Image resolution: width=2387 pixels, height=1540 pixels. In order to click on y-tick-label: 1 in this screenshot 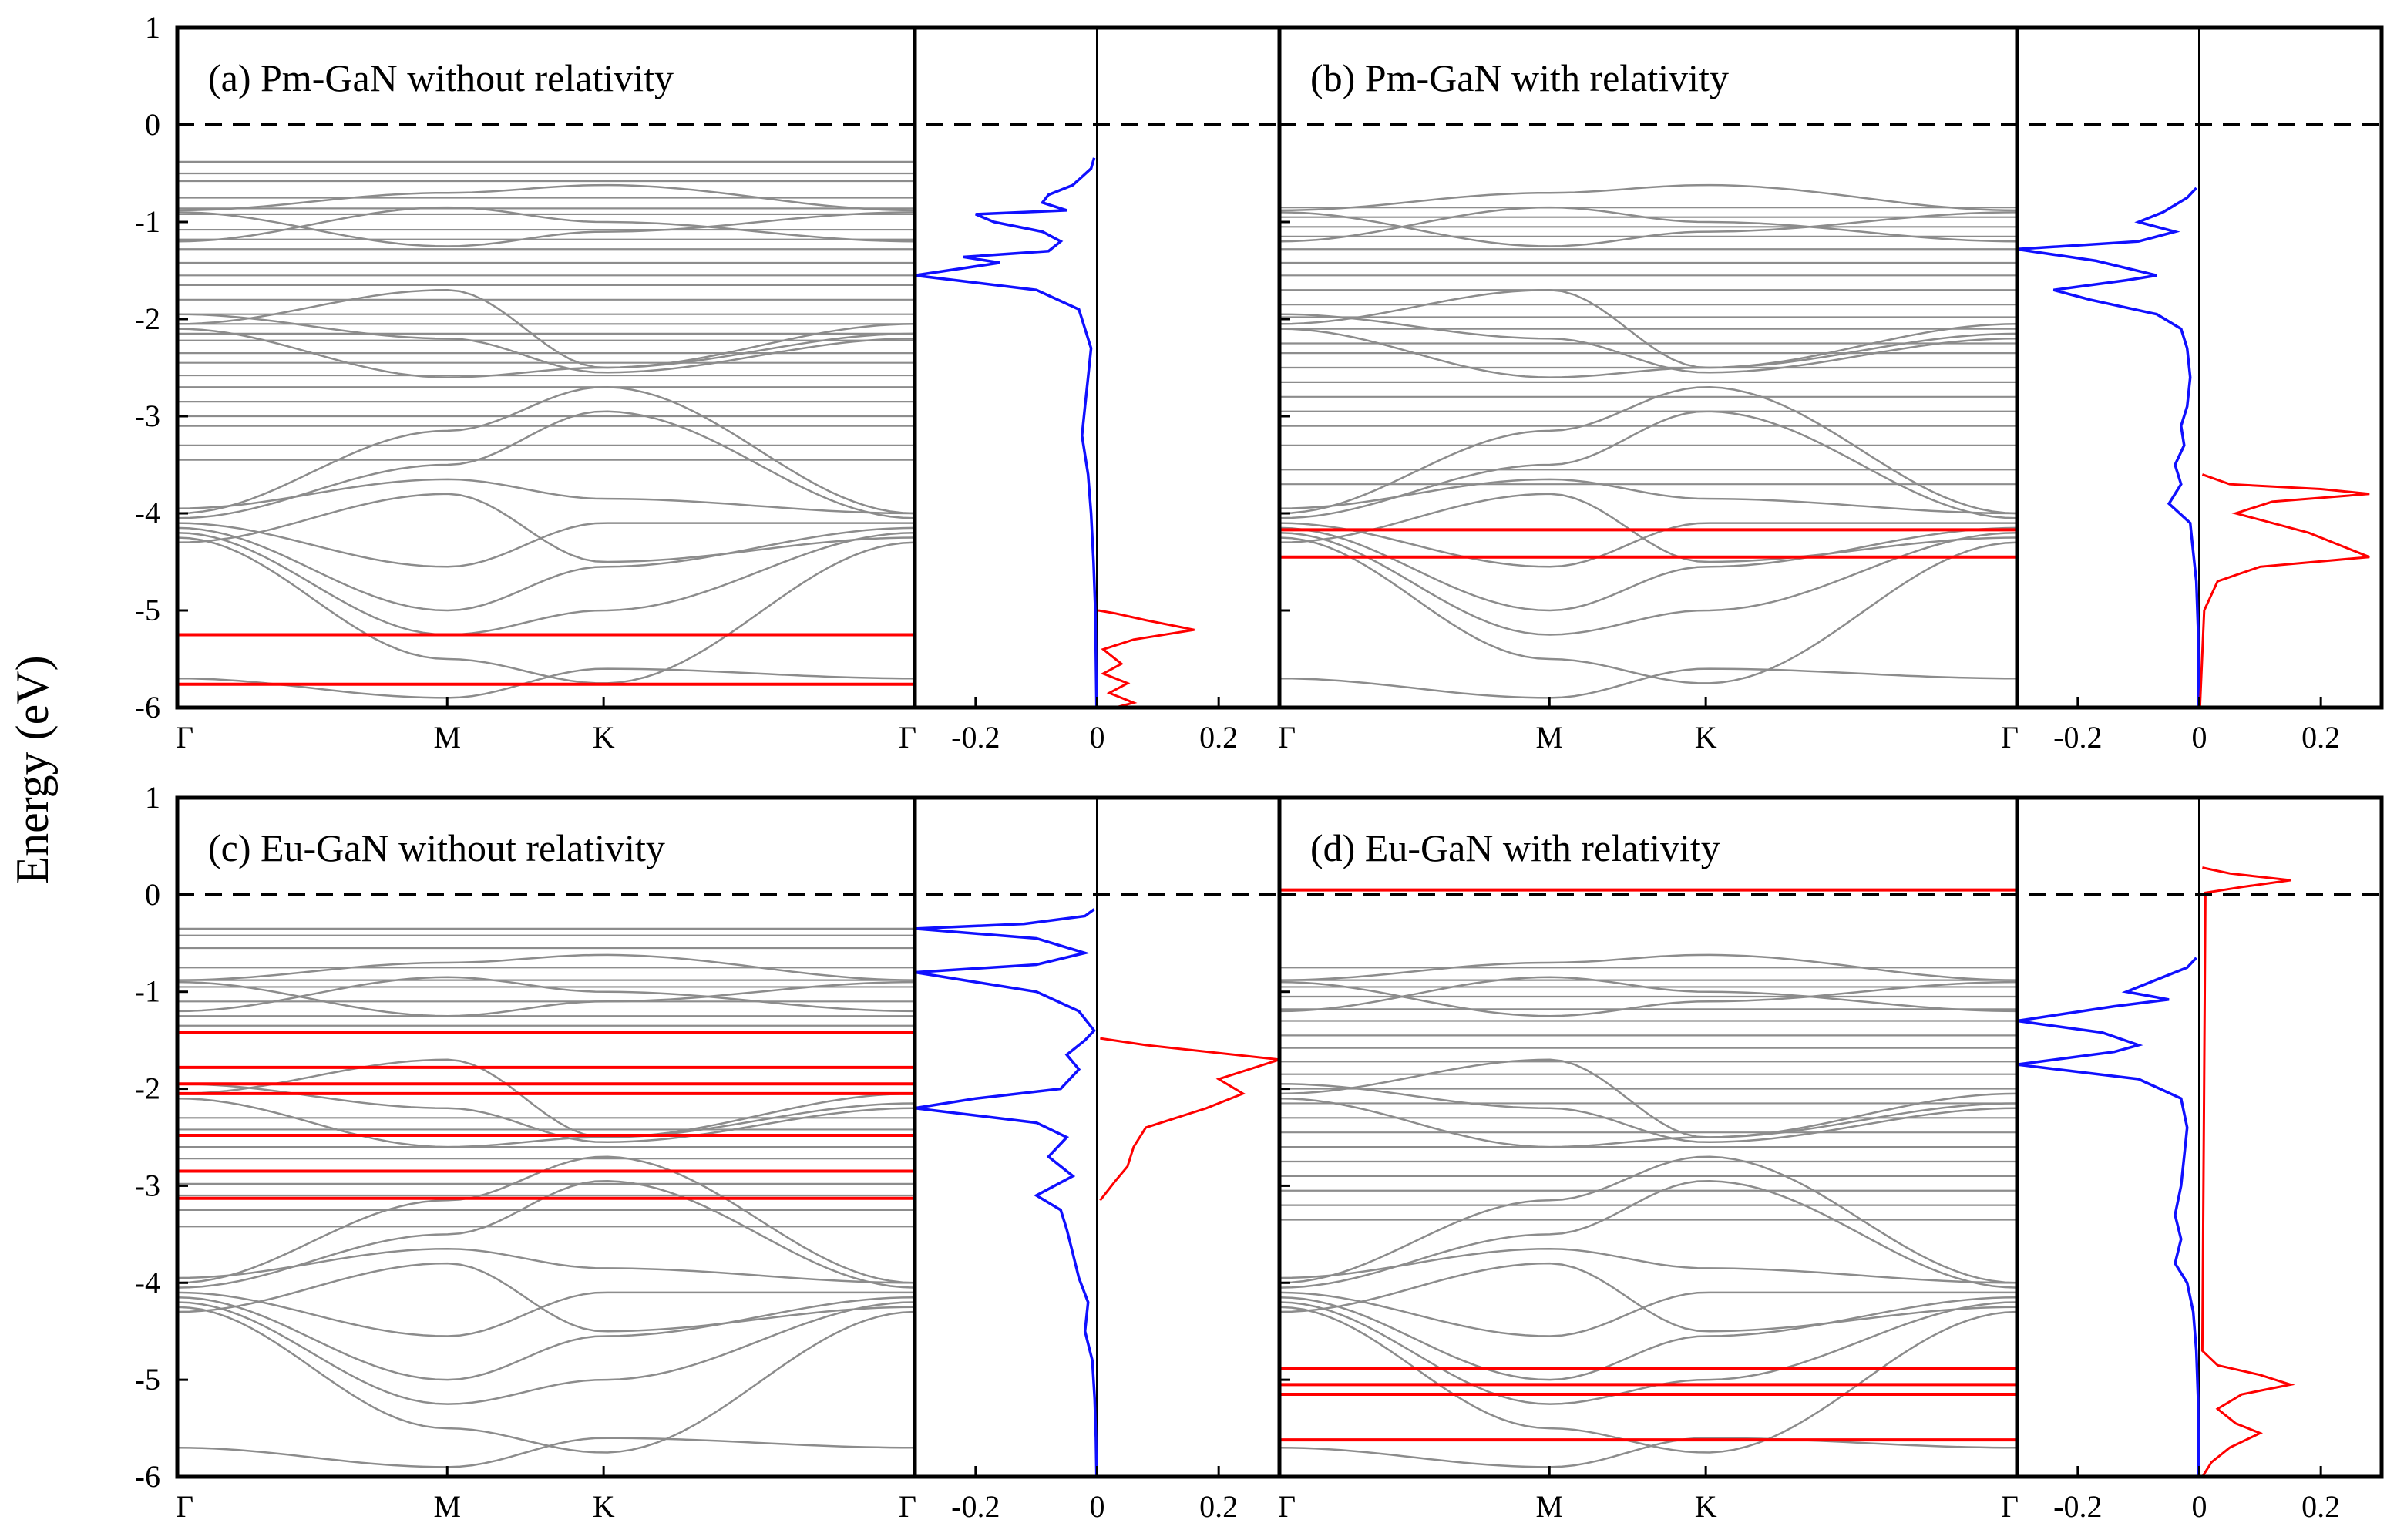, I will do `click(152, 797)`.